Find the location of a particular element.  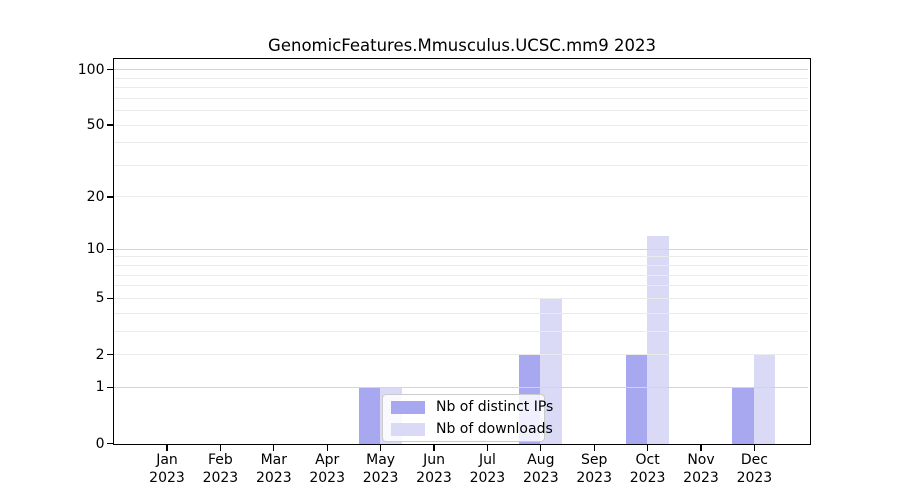

x-tick-label: Apr 2023 is located at coordinates (327, 469).